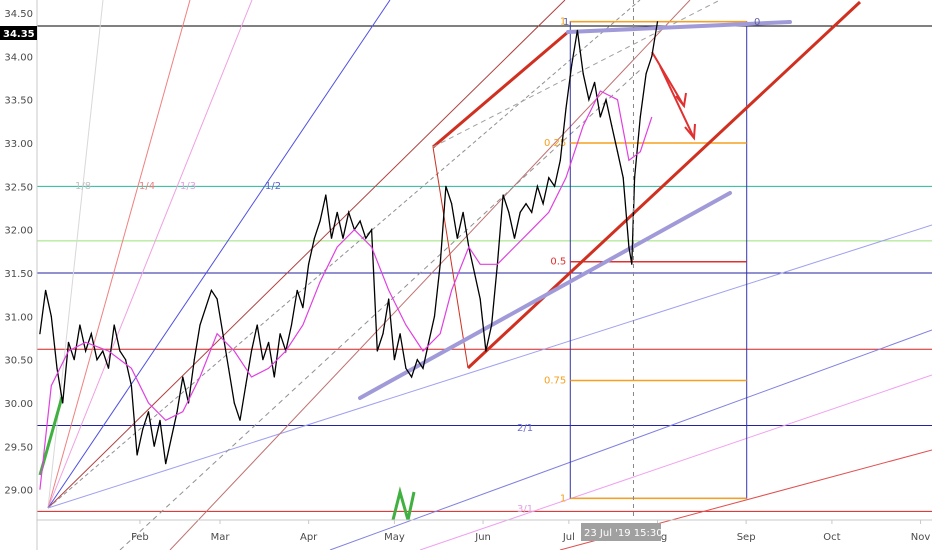 The image size is (932, 550). I want to click on channel-connector, so click(450, 257).